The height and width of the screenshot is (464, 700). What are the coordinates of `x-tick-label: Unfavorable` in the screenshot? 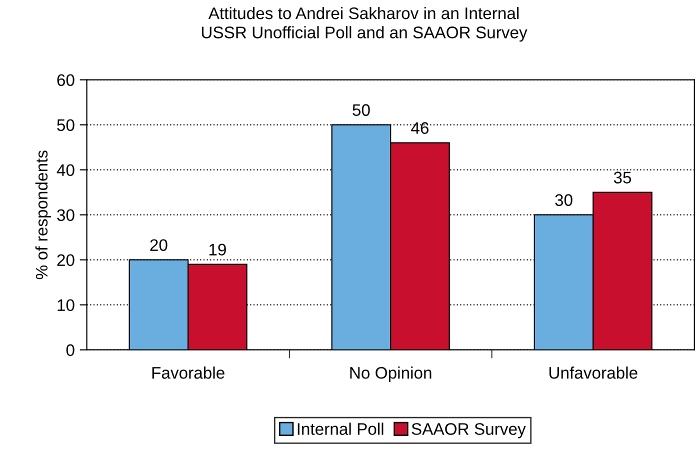 It's located at (593, 372).